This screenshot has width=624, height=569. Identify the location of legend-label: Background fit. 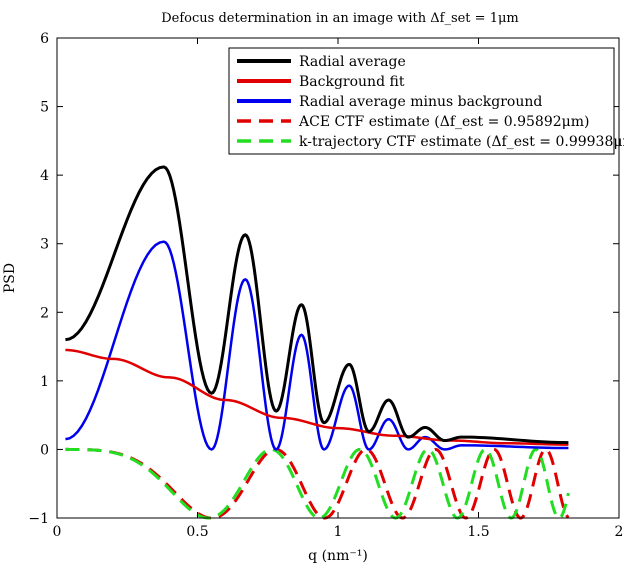
(352, 82).